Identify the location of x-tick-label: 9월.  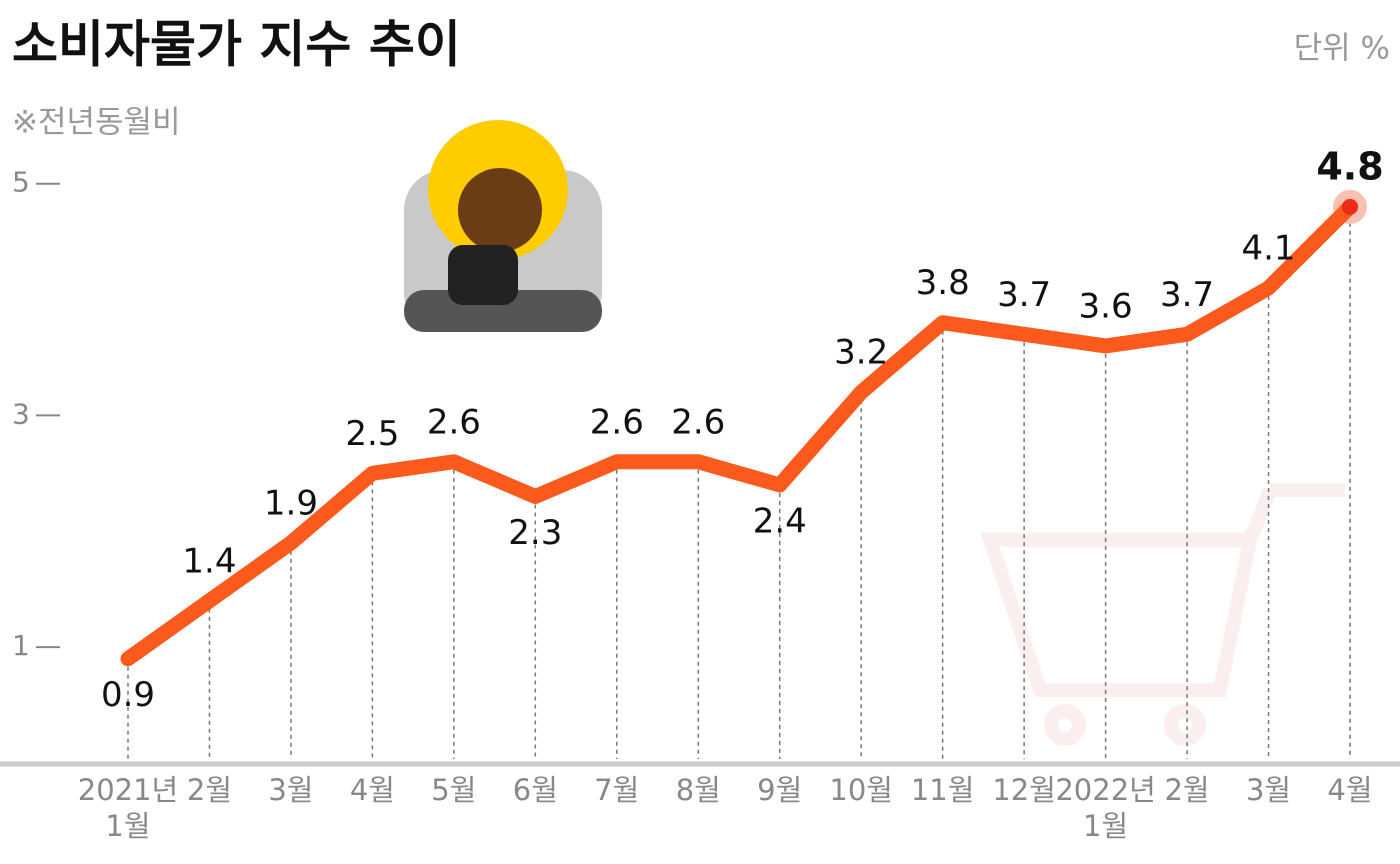
(780, 790).